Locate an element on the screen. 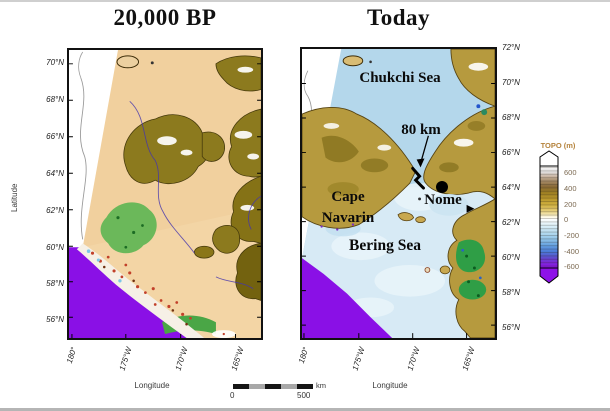 The width and height of the screenshot is (610, 411). modern-coastline-reference is located at coordinates (83, 158).